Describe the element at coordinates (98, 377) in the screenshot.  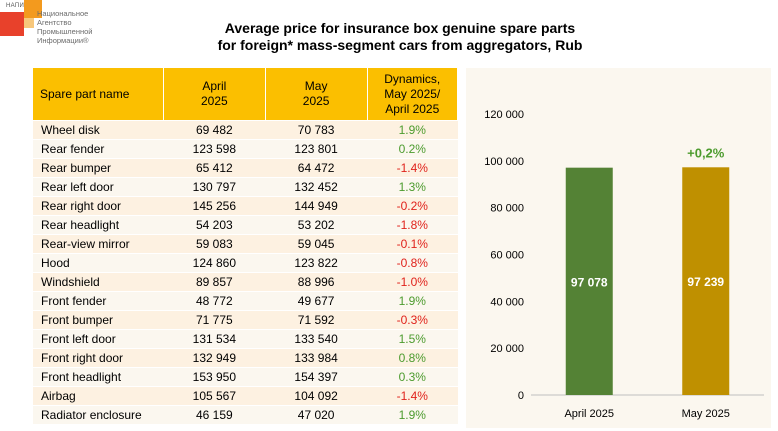
I see `cell-spare-part-name: Front headlight` at that location.